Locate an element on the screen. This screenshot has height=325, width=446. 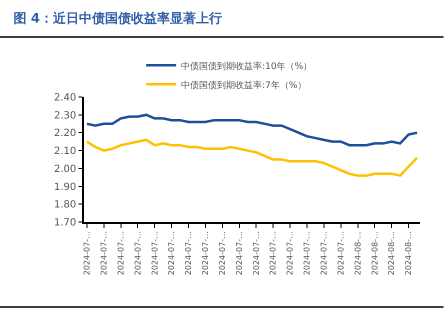
y-tick-label: 2.20 is located at coordinates (65, 134).